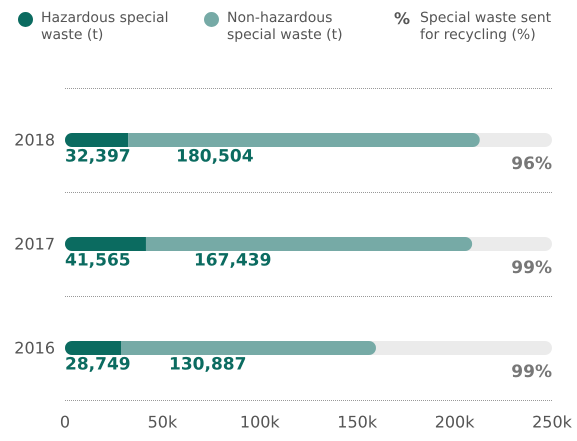 Image resolution: width=577 pixels, height=441 pixels. I want to click on y-tick-label: 2017, so click(34, 244).